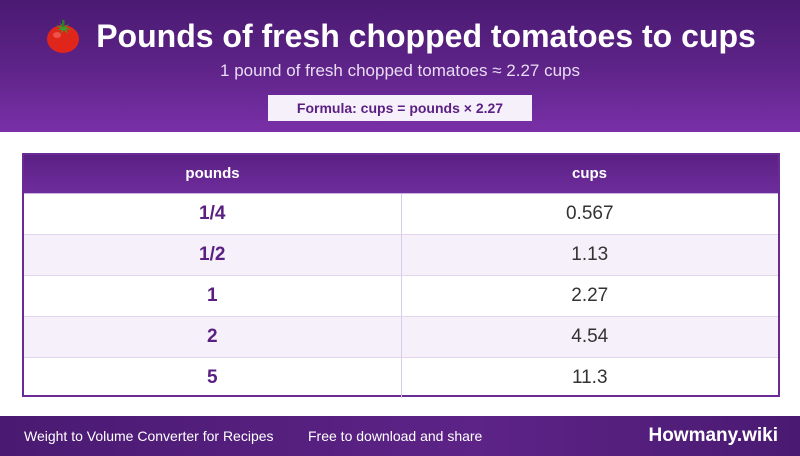 This screenshot has width=800, height=456. Describe the element at coordinates (213, 214) in the screenshot. I see `cell-pounds: 1/4` at that location.